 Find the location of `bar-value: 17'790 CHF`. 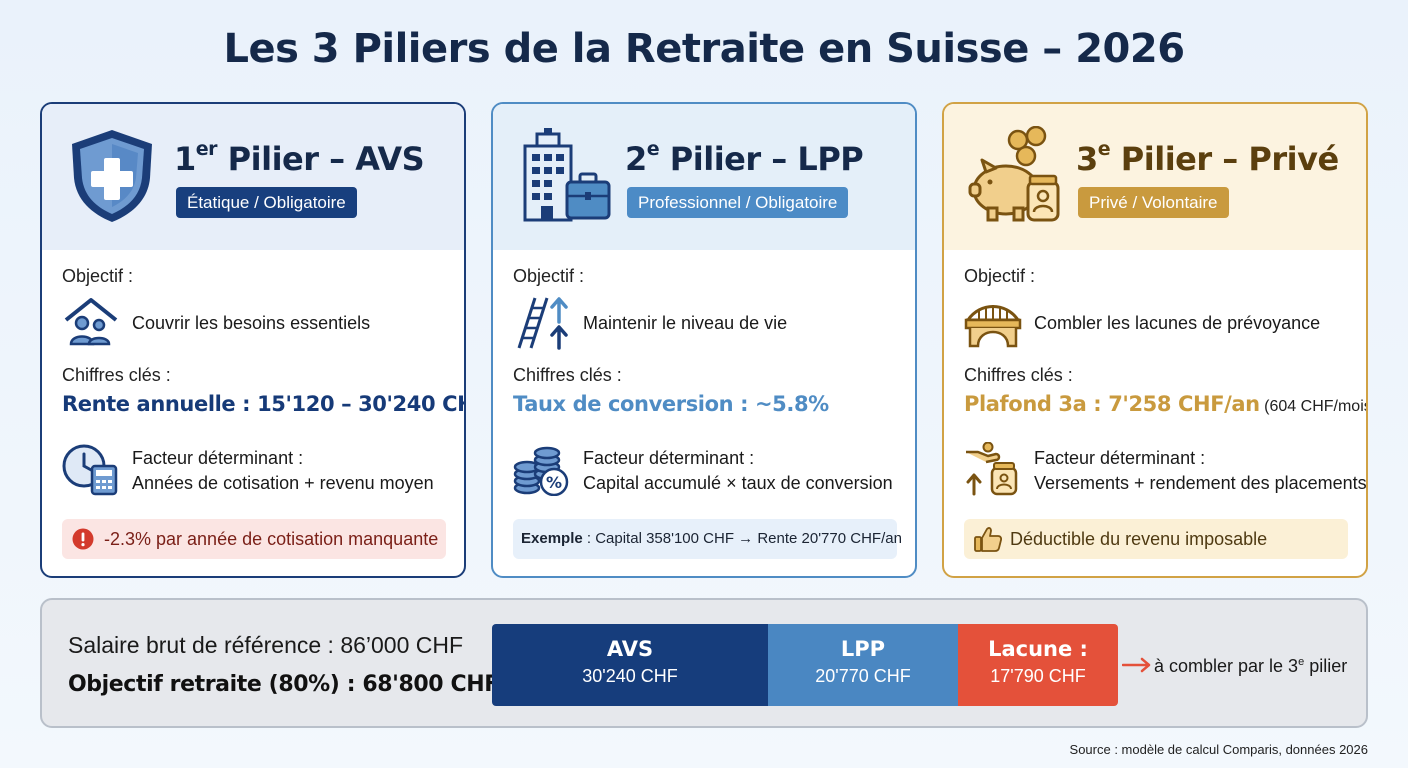

bar-value: 17'790 CHF is located at coordinates (1038, 676).